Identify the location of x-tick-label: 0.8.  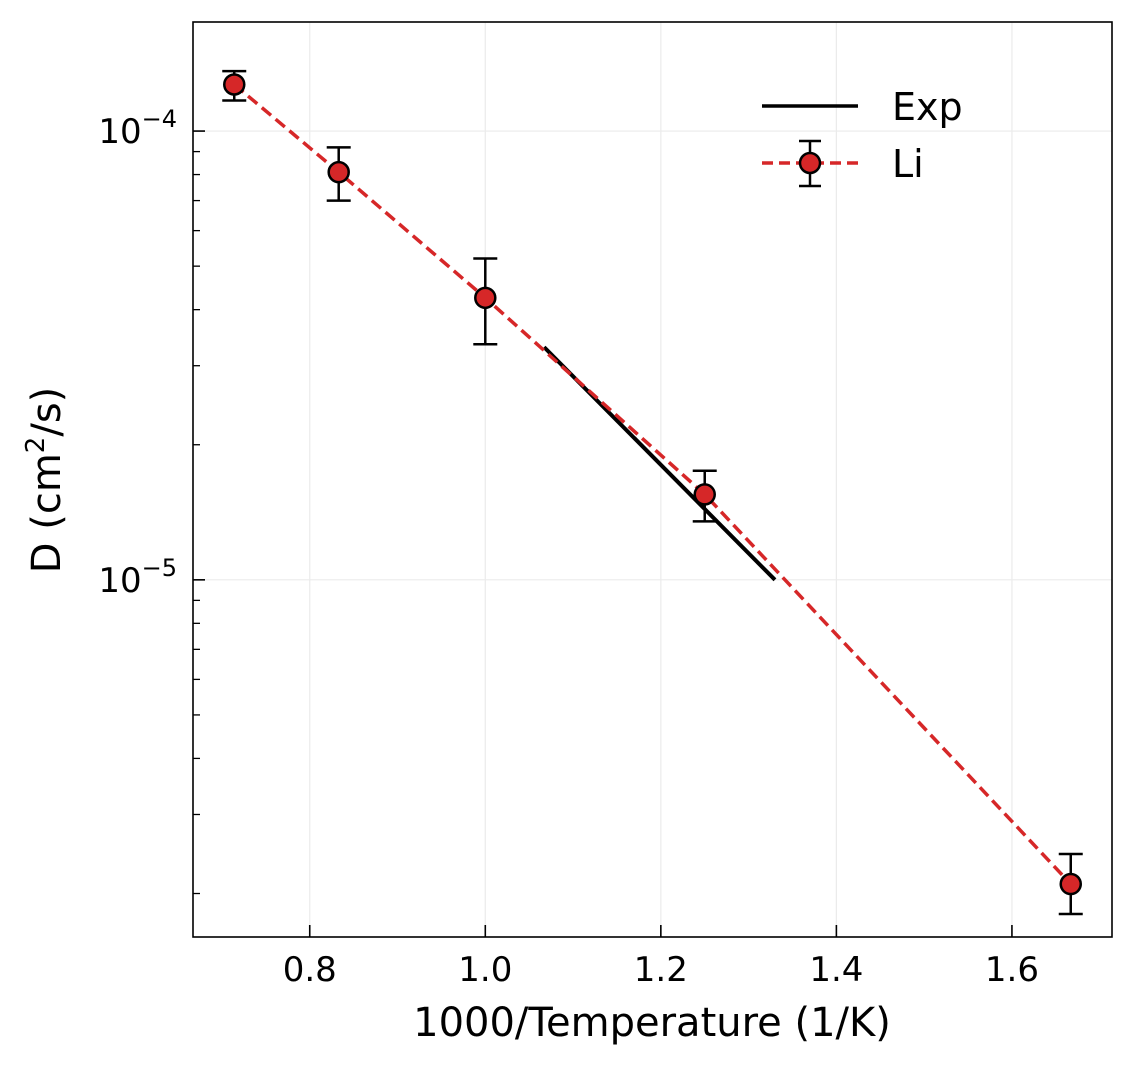
(310, 970).